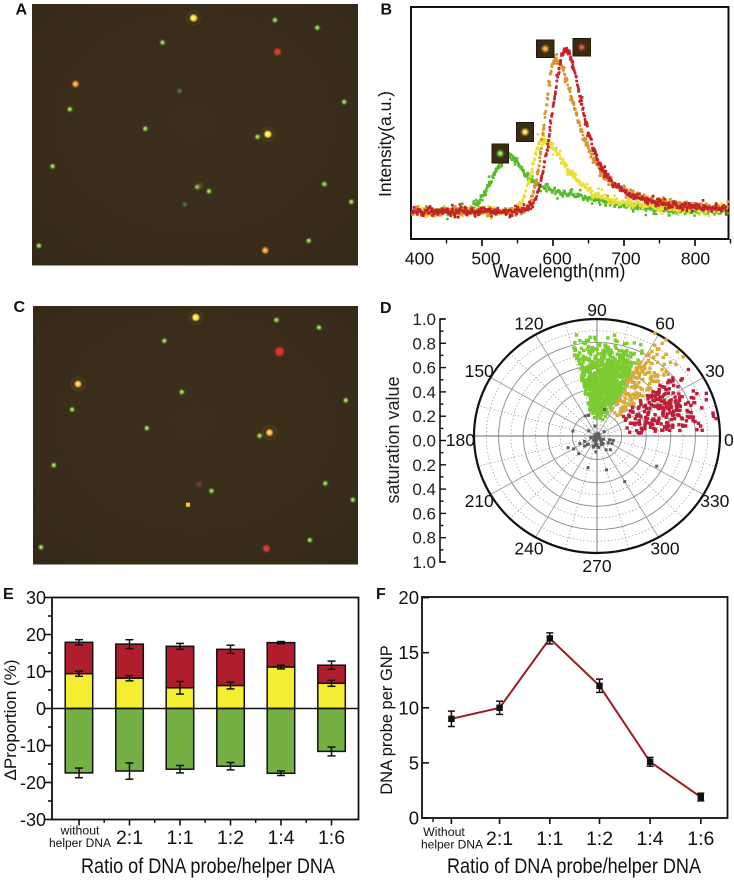 Image resolution: width=734 pixels, height=886 pixels. What do you see at coordinates (20, 307) in the screenshot?
I see `svg-text: C` at bounding box center [20, 307].